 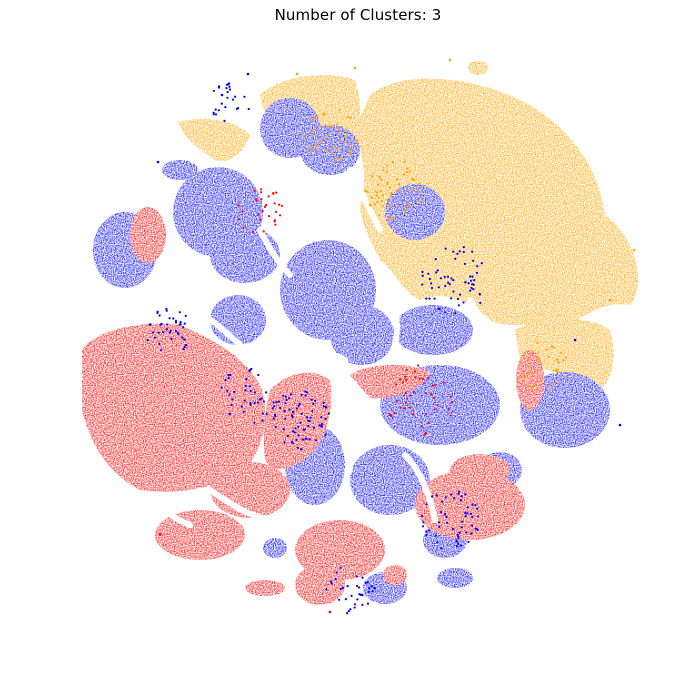 What do you see at coordinates (564, 354) in the screenshot?
I see `cluster-orange-region` at bounding box center [564, 354].